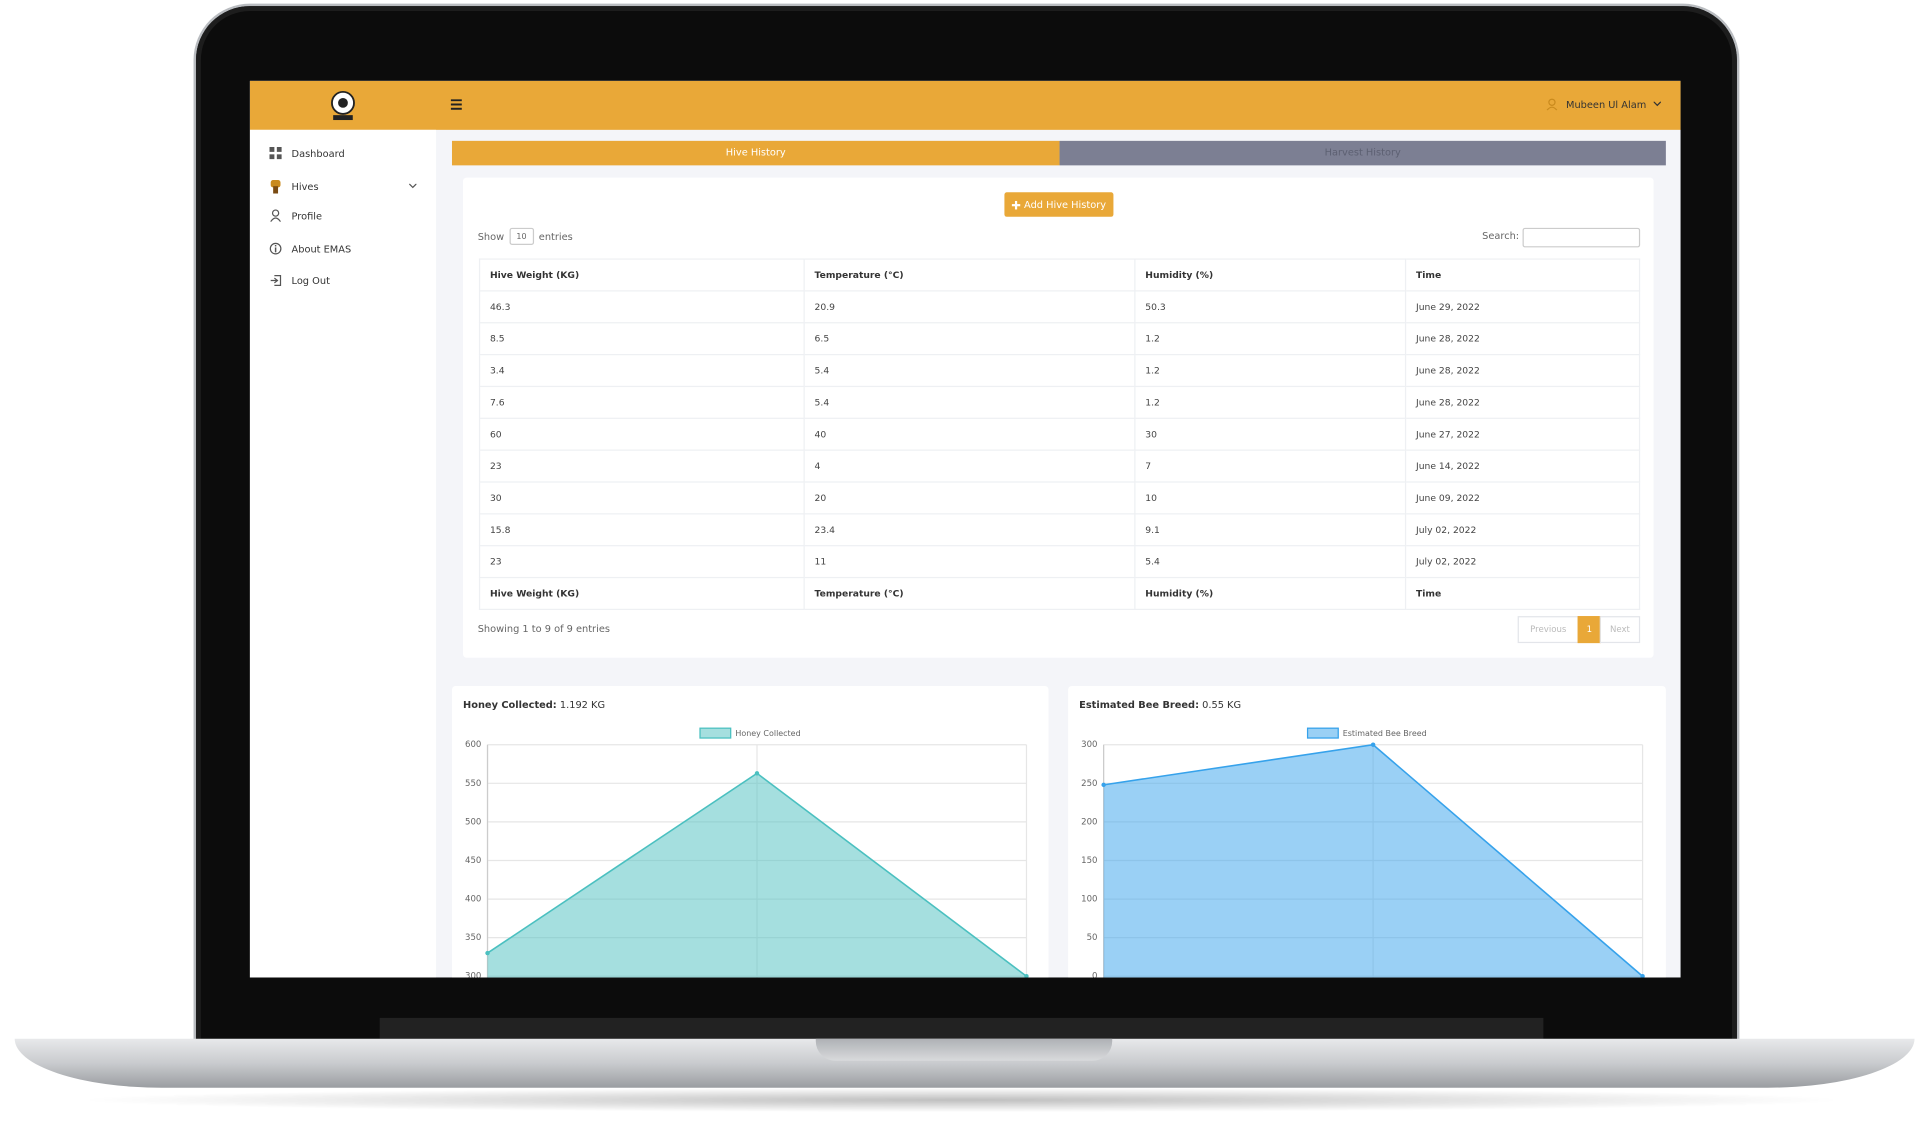 The image size is (1917, 1123). Describe the element at coordinates (1589, 630) in the screenshot. I see `page-button: 1` at that location.